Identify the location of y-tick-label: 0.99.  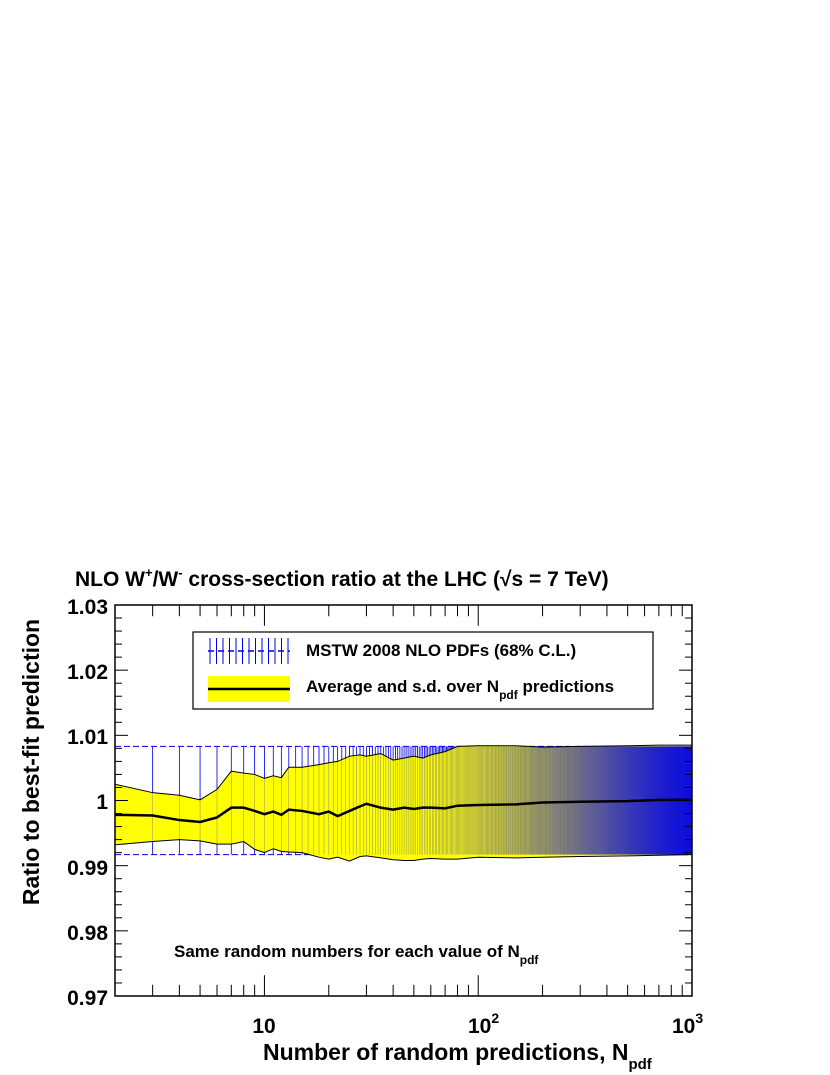
(87, 868).